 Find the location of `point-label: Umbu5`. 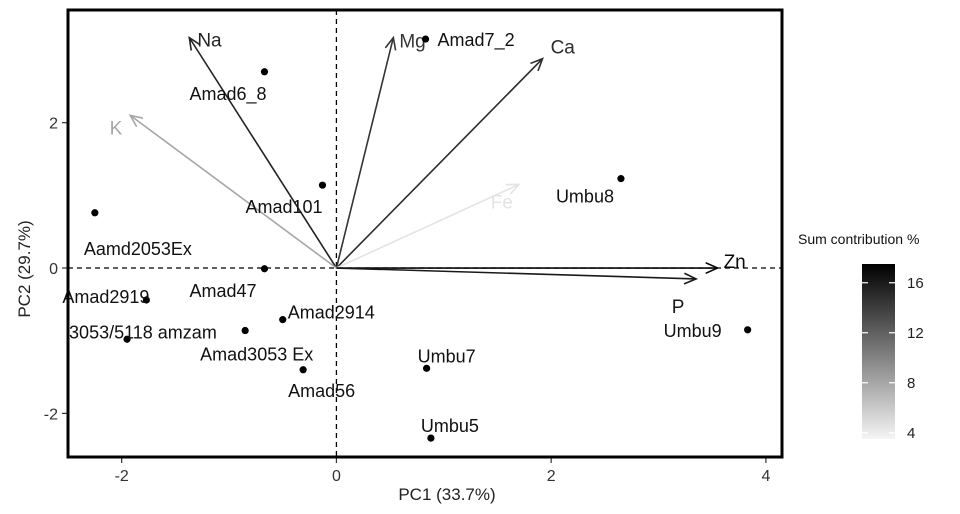

point-label: Umbu5 is located at coordinates (450, 426).